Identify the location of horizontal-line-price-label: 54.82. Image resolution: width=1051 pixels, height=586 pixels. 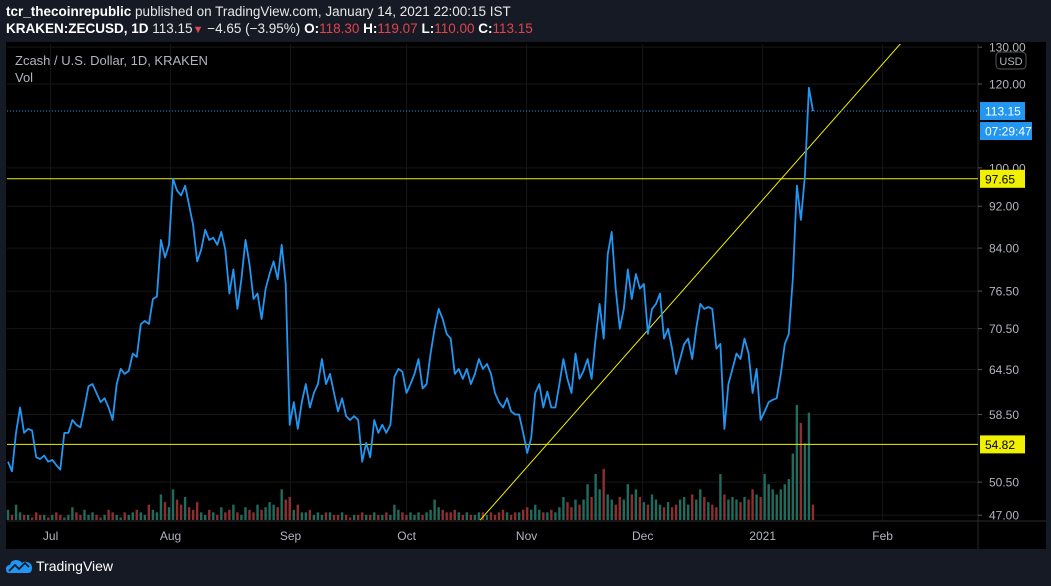
(1000, 445).